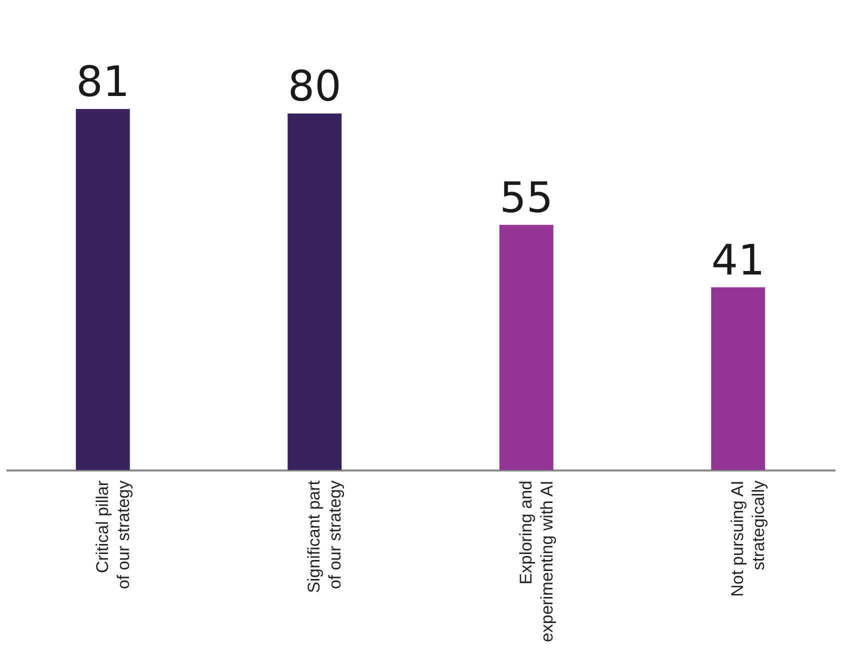 The image size is (841, 649). What do you see at coordinates (536, 561) in the screenshot?
I see `x-tick-label: Exploring and experimenting with AI` at bounding box center [536, 561].